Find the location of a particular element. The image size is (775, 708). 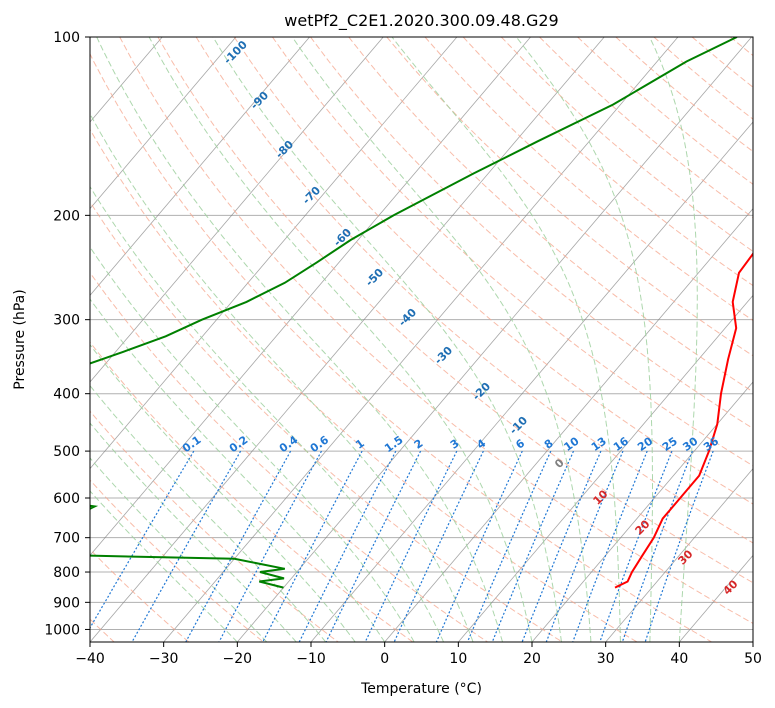

y-tick-label: 100 is located at coordinates (66, 38).